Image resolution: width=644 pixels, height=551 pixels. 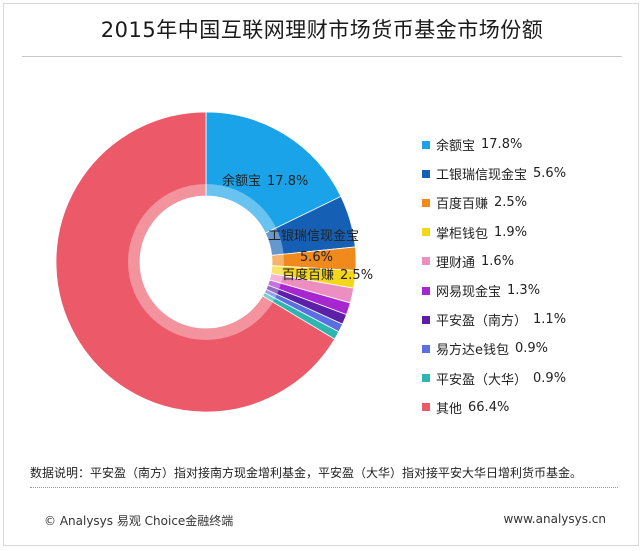 I want to click on legend-value: 5.6%, so click(x=550, y=174).